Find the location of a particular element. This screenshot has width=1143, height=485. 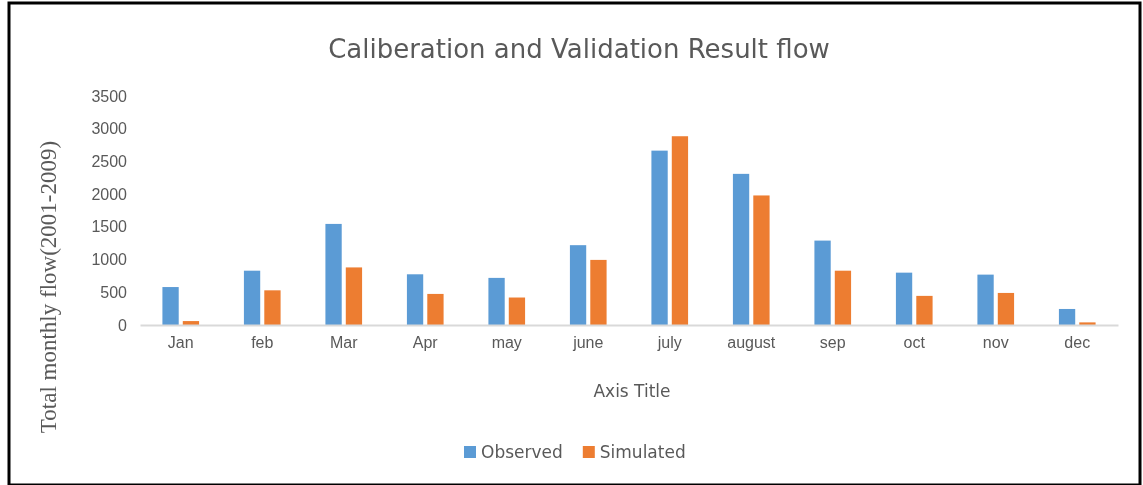

x-tick-label: feb is located at coordinates (262, 343).